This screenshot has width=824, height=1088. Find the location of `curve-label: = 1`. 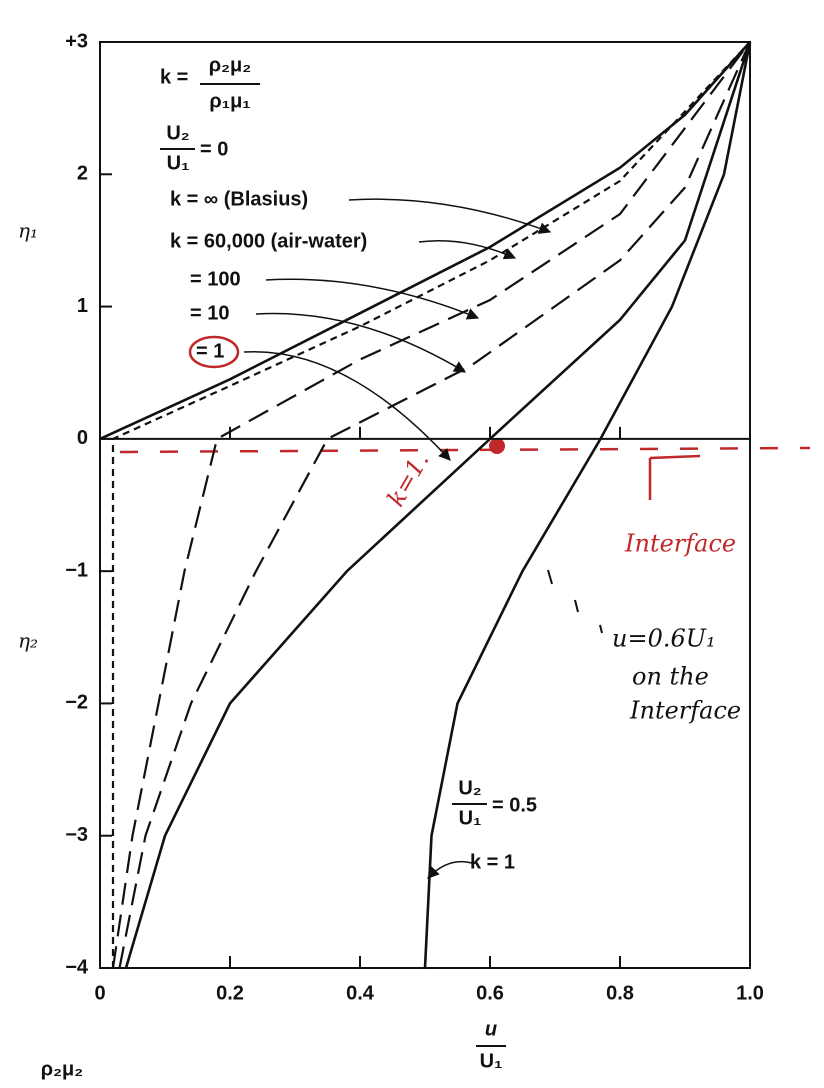

curve-label: = 1 is located at coordinates (210, 351).